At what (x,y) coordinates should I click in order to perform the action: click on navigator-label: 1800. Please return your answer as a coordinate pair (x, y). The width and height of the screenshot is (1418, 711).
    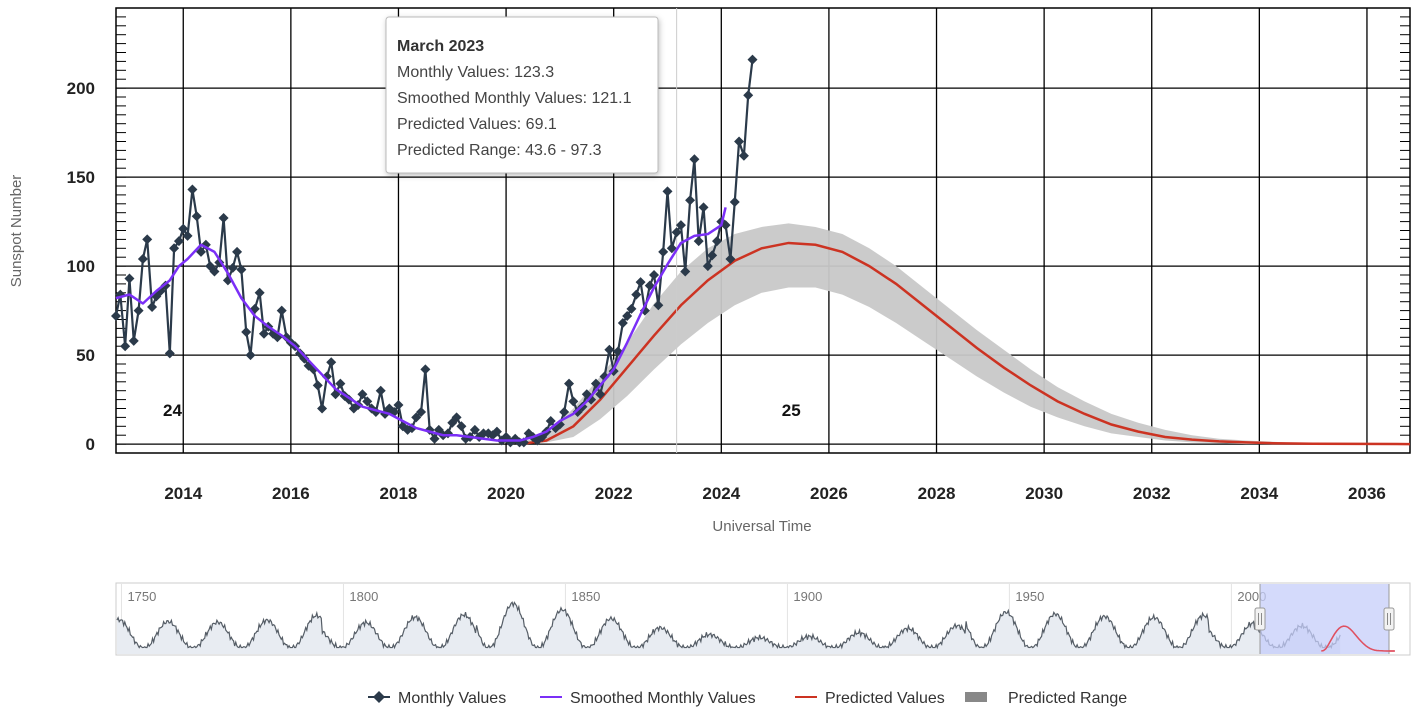
    Looking at the image, I should click on (363, 596).